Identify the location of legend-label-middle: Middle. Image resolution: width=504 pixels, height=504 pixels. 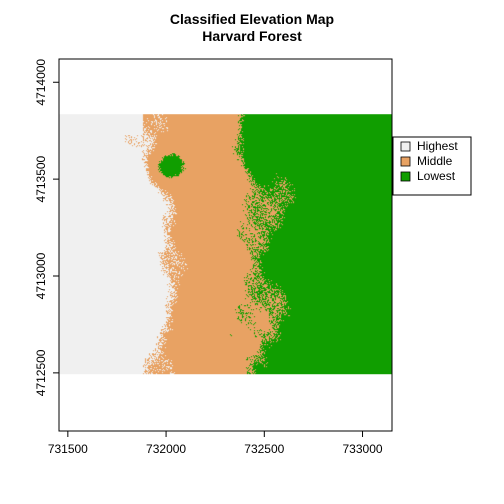
(435, 161).